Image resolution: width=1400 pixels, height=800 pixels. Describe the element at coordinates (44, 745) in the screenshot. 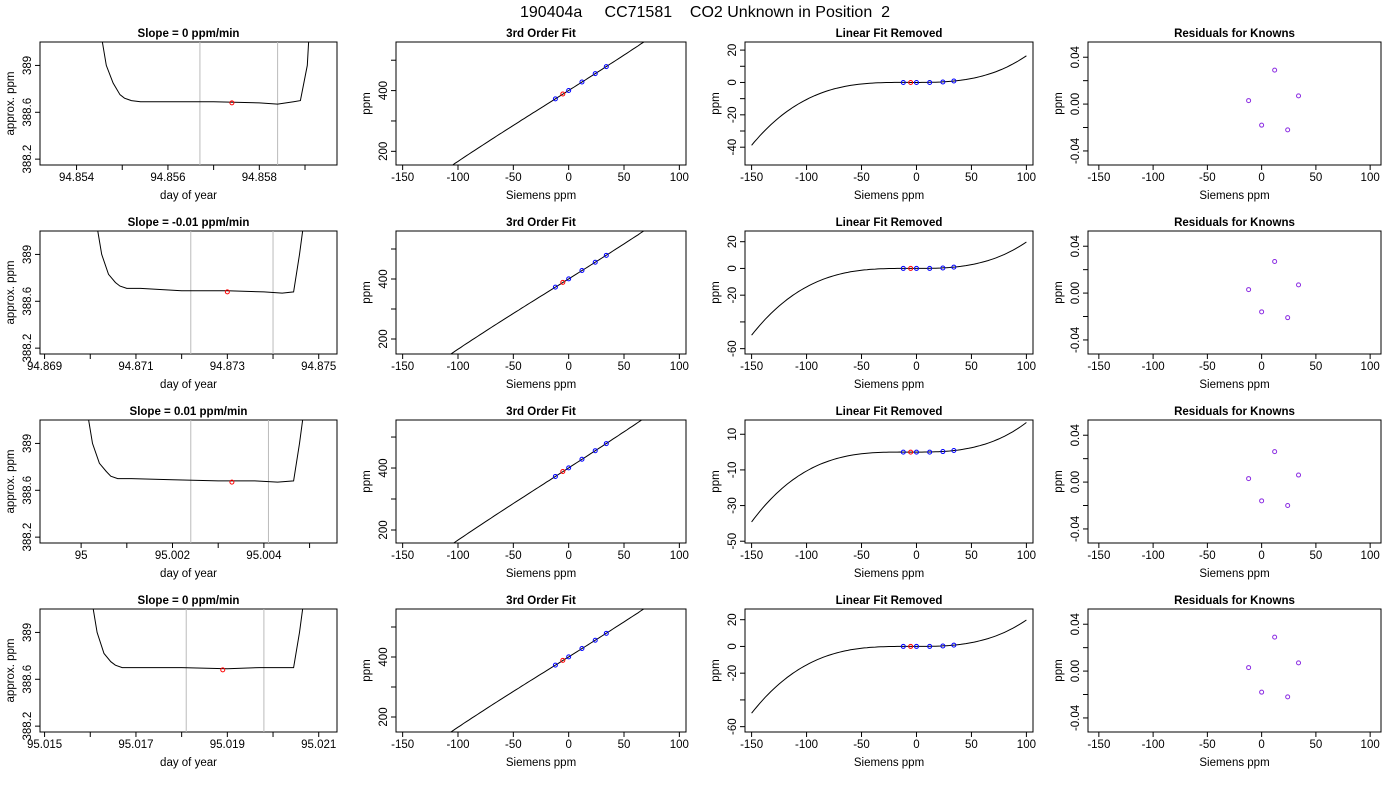

I see `x-tick-label: 95.015` at that location.